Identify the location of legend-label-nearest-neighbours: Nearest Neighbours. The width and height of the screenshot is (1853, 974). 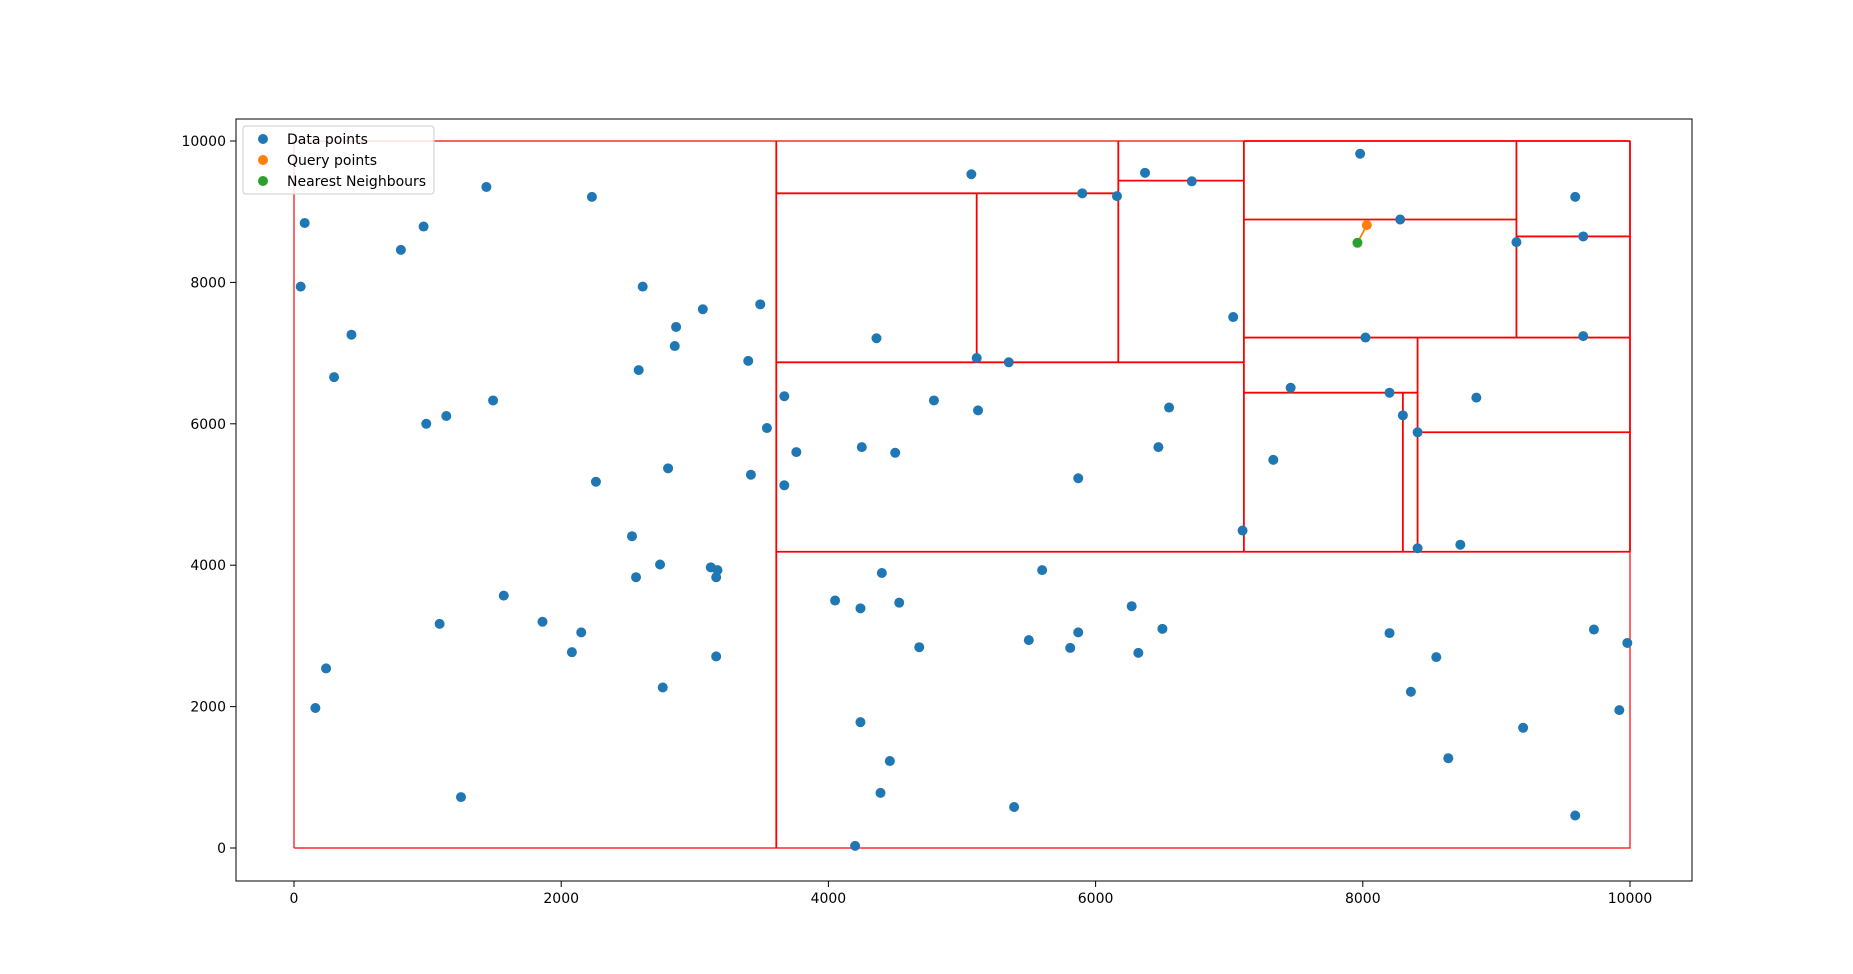
(356, 182).